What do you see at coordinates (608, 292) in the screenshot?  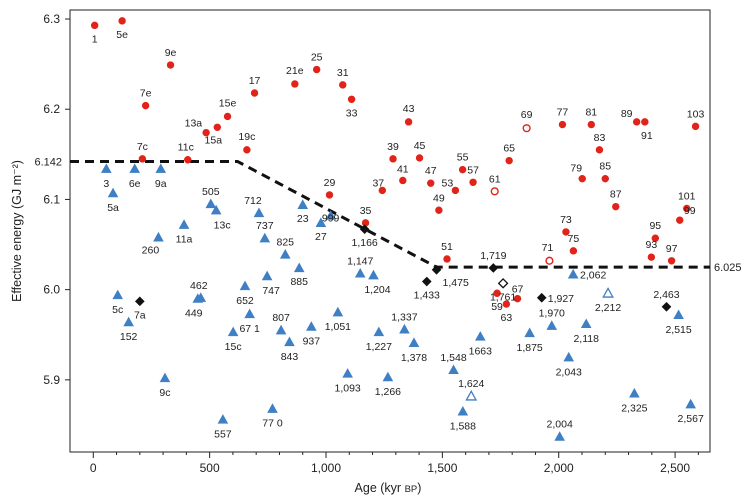 I see `blue-open-triangle-marker` at bounding box center [608, 292].